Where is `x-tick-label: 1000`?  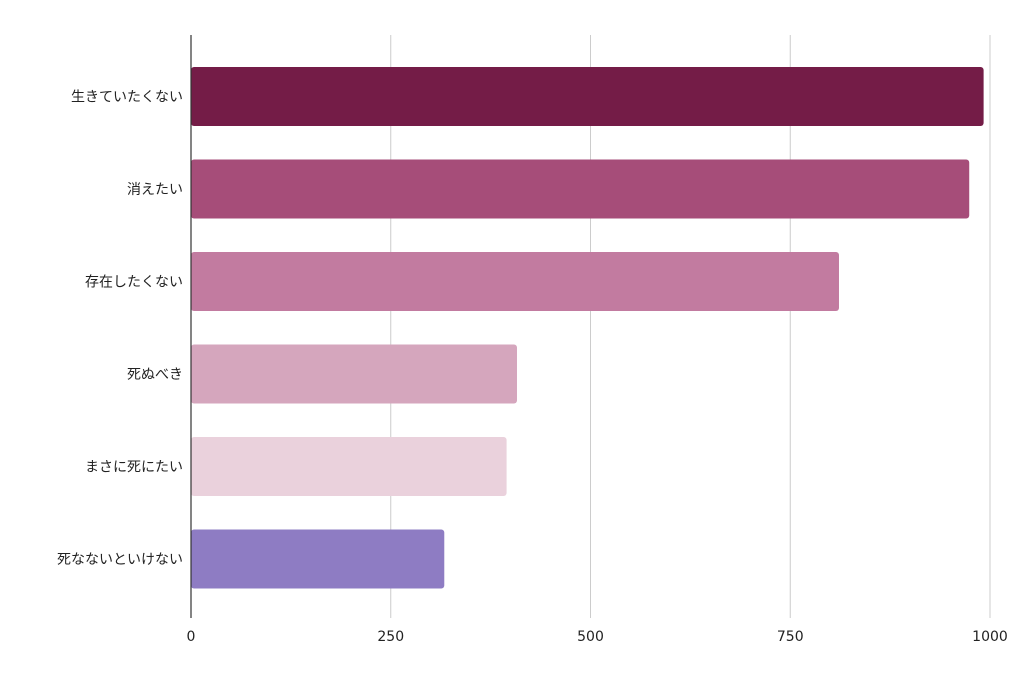 x-tick-label: 1000 is located at coordinates (990, 637).